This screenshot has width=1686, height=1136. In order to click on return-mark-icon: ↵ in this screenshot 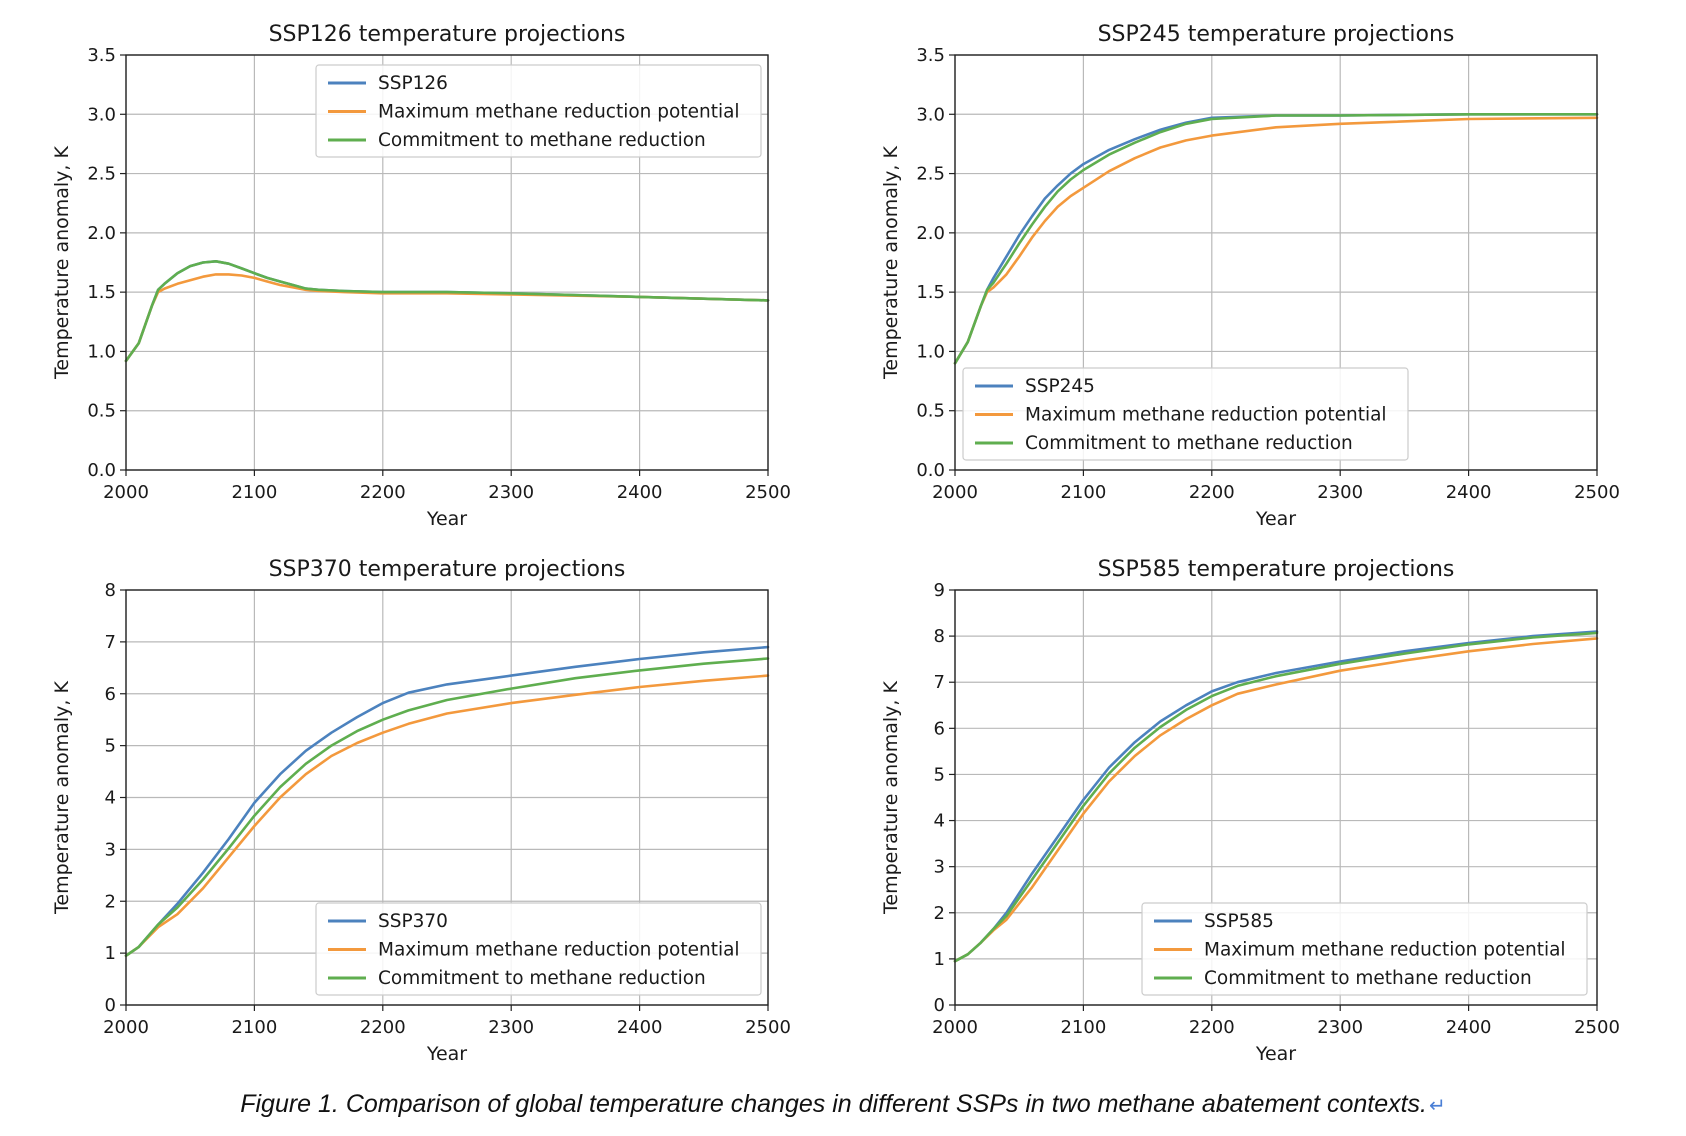, I will do `click(1437, 1106)`.